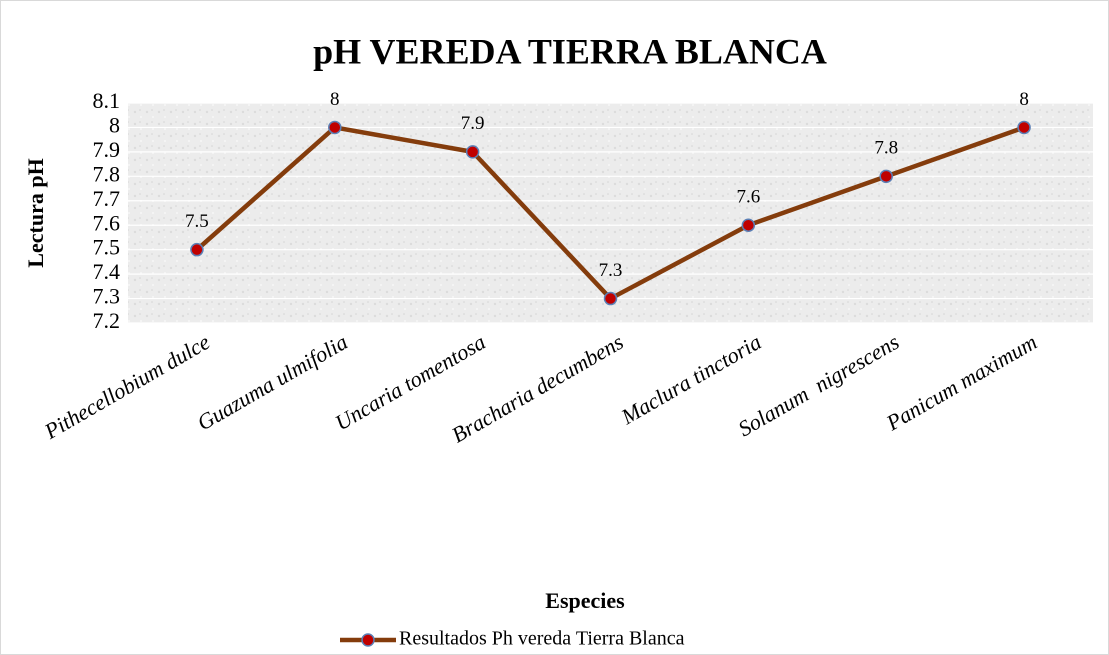 The image size is (1109, 655). Describe the element at coordinates (107, 271) in the screenshot. I see `y-tick-label: 7.4` at that location.